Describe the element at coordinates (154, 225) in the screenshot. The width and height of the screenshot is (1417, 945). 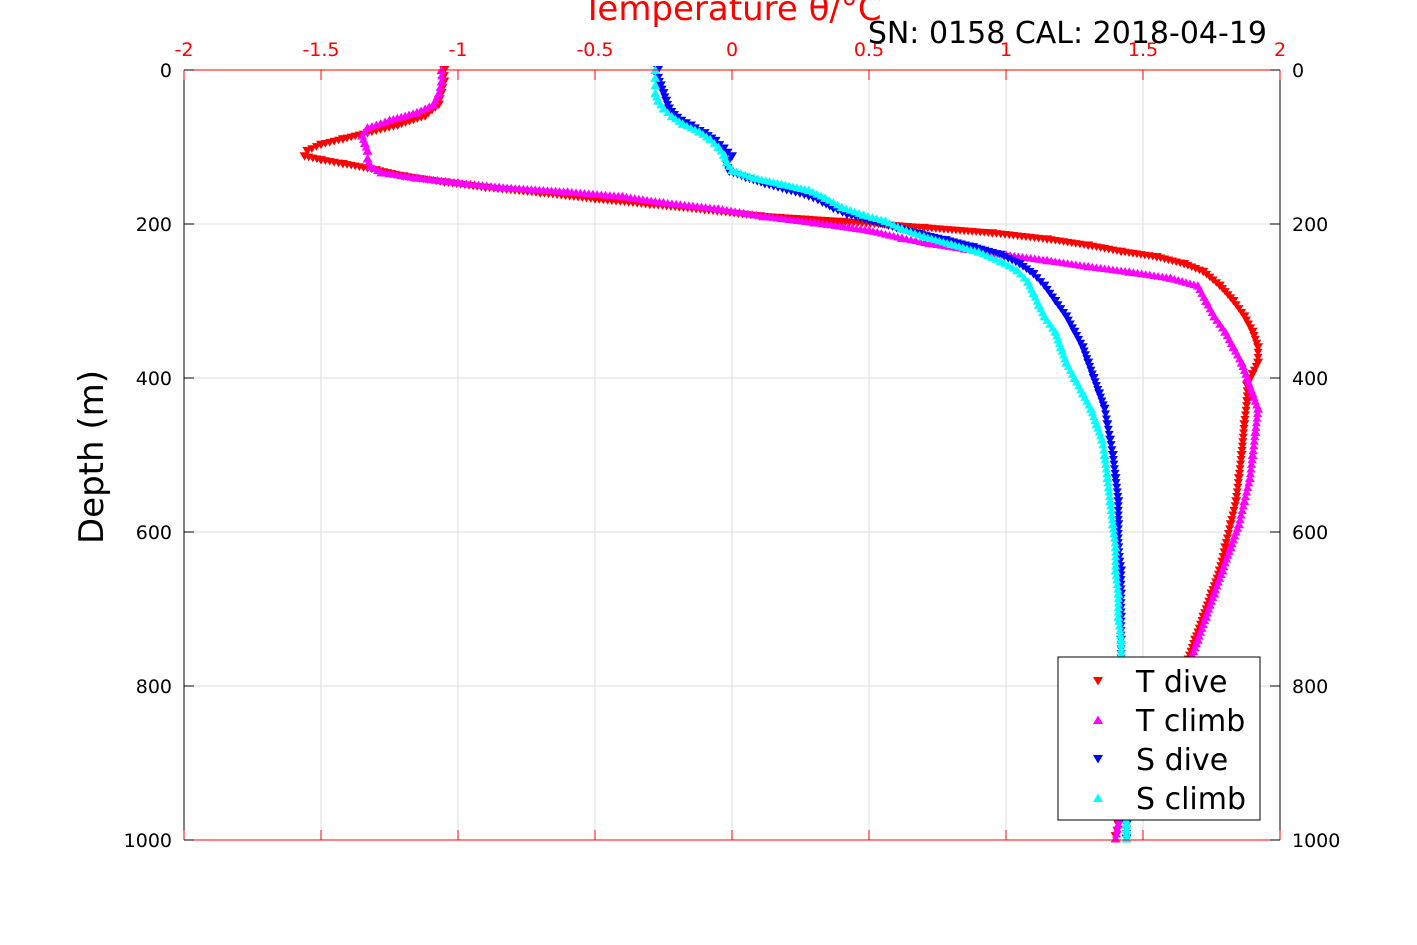
I see `y-tick-label-left: 200` at that location.